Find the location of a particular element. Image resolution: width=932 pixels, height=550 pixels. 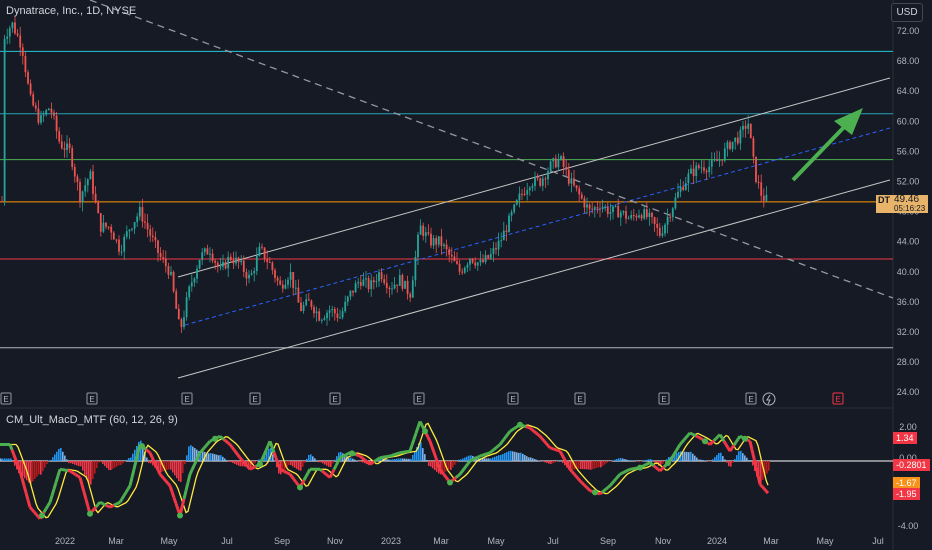

price-axis-label: 64.00 is located at coordinates (908, 91).